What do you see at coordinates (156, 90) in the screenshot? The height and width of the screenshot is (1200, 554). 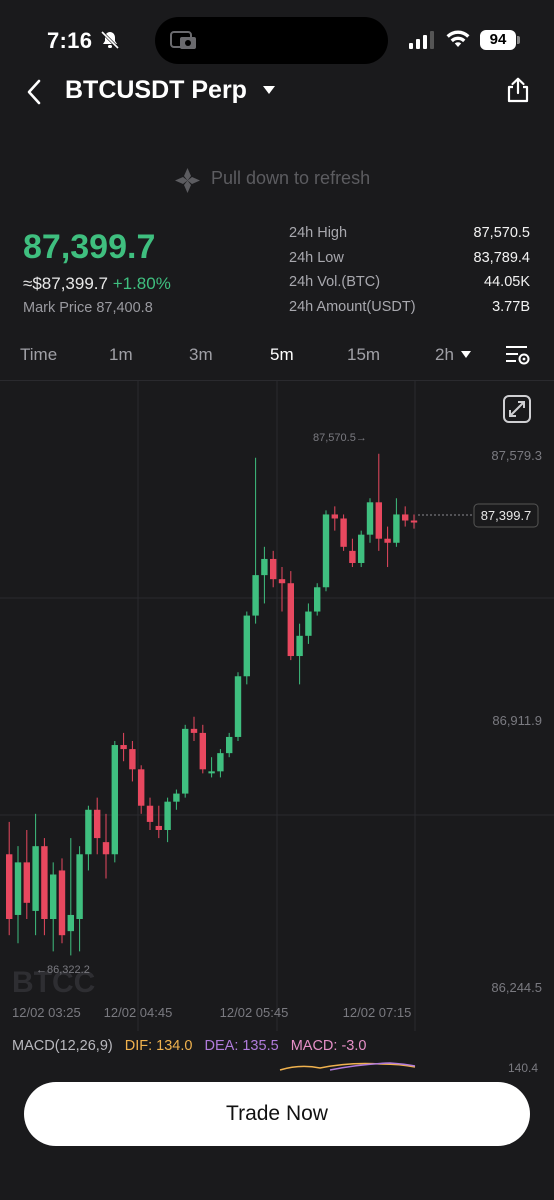 I see `symbol-title: BTCUSDT Perp` at bounding box center [156, 90].